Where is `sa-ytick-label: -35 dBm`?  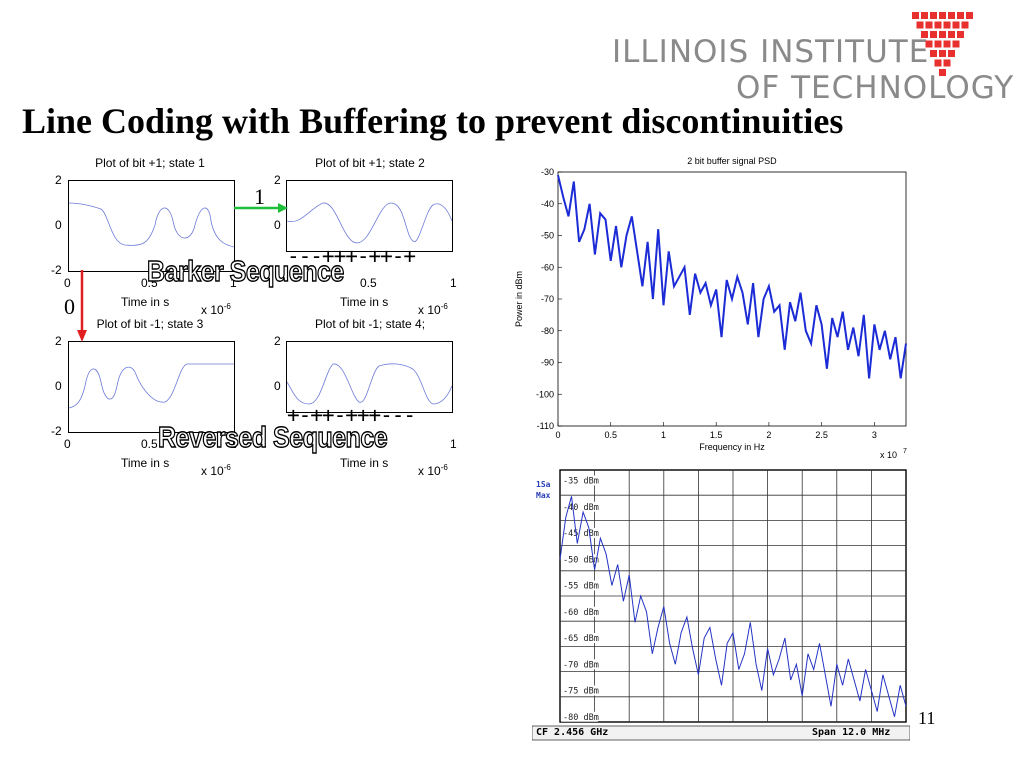
sa-ytick-label: -35 dBm is located at coordinates (581, 482).